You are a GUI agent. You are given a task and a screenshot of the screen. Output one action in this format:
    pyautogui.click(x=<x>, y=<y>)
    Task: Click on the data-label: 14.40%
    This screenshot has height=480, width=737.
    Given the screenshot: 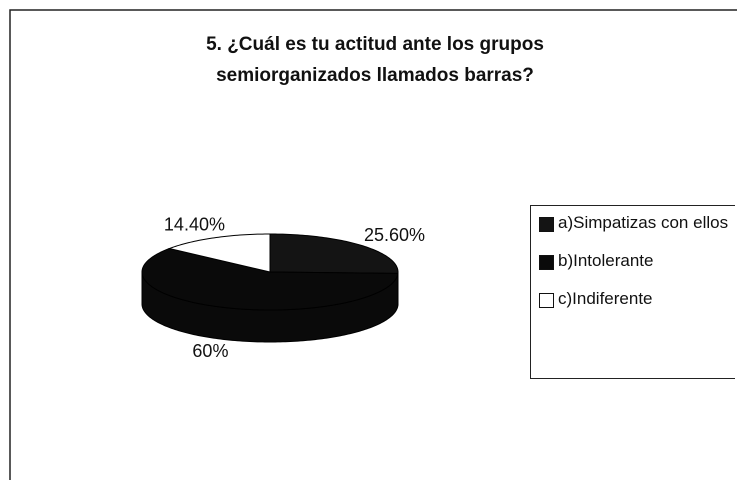 What is the action you would take?
    pyautogui.click(x=194, y=225)
    